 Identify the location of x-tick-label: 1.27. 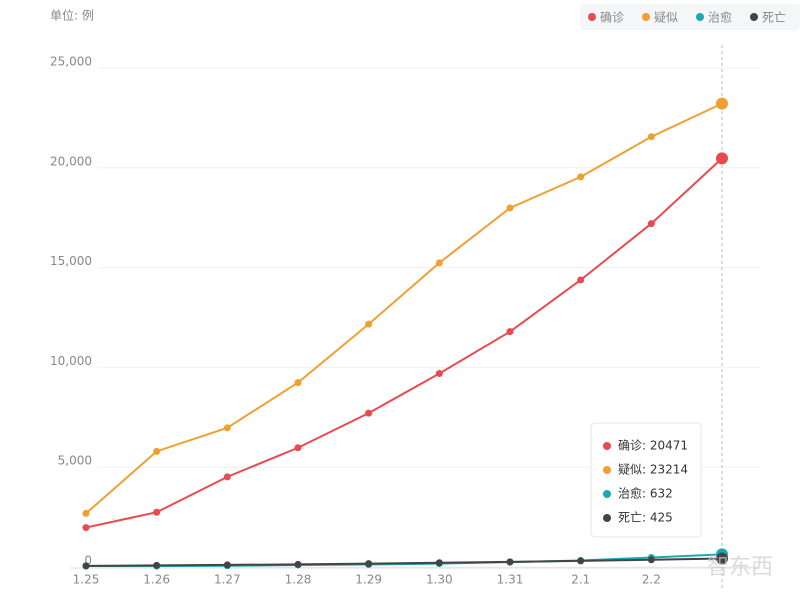
(227, 580).